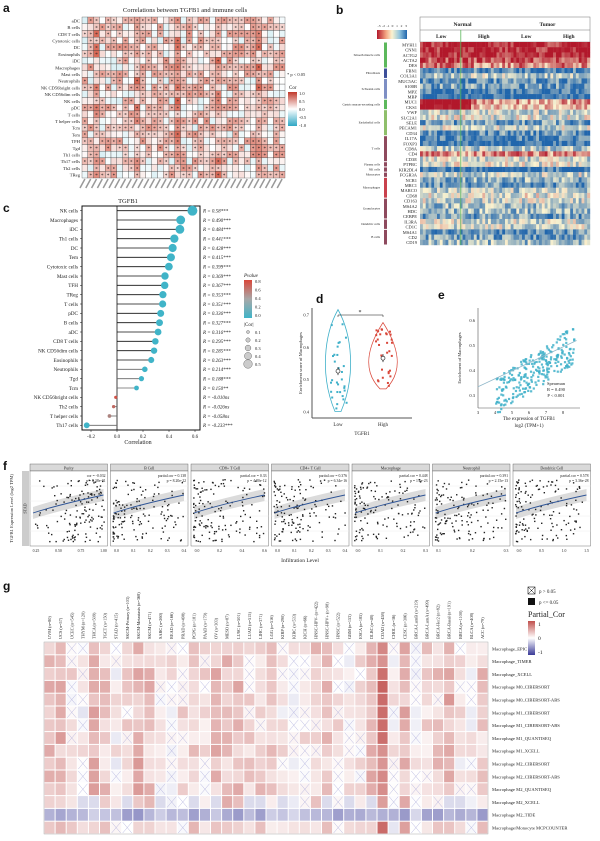 This screenshot has width=600, height=841. What do you see at coordinates (167, 551) in the screenshot?
I see `x-tick-label: 0.3` at bounding box center [167, 551].